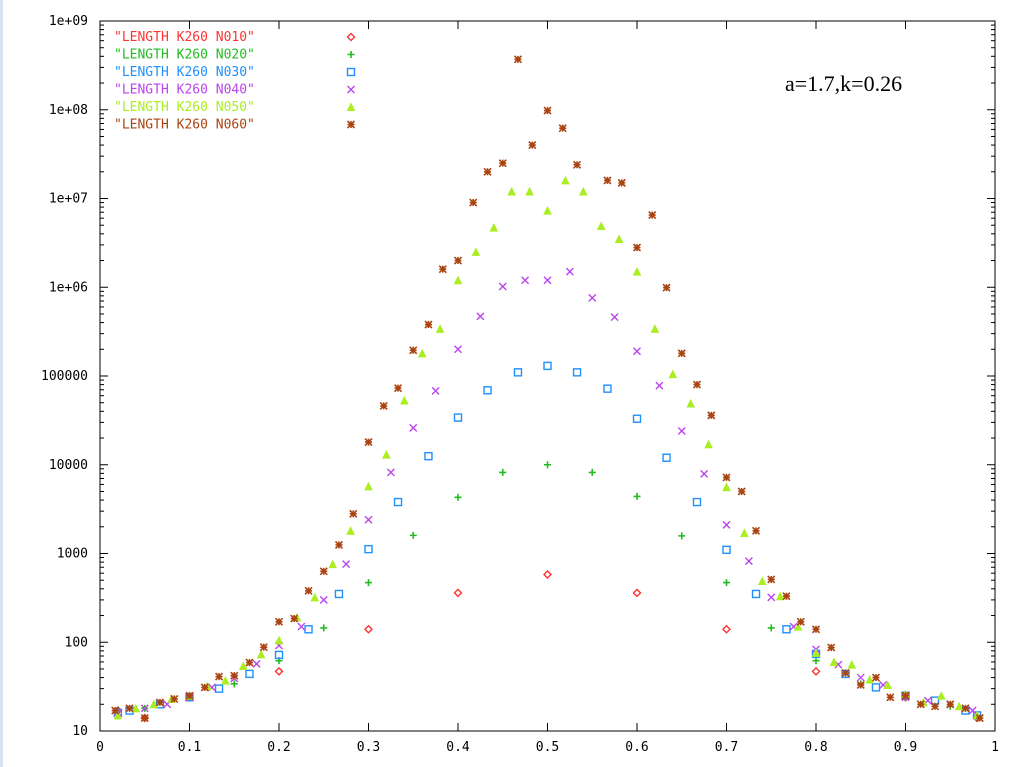 The image size is (1023, 767). Describe the element at coordinates (100, 747) in the screenshot. I see `x-tick-label: 0` at that location.